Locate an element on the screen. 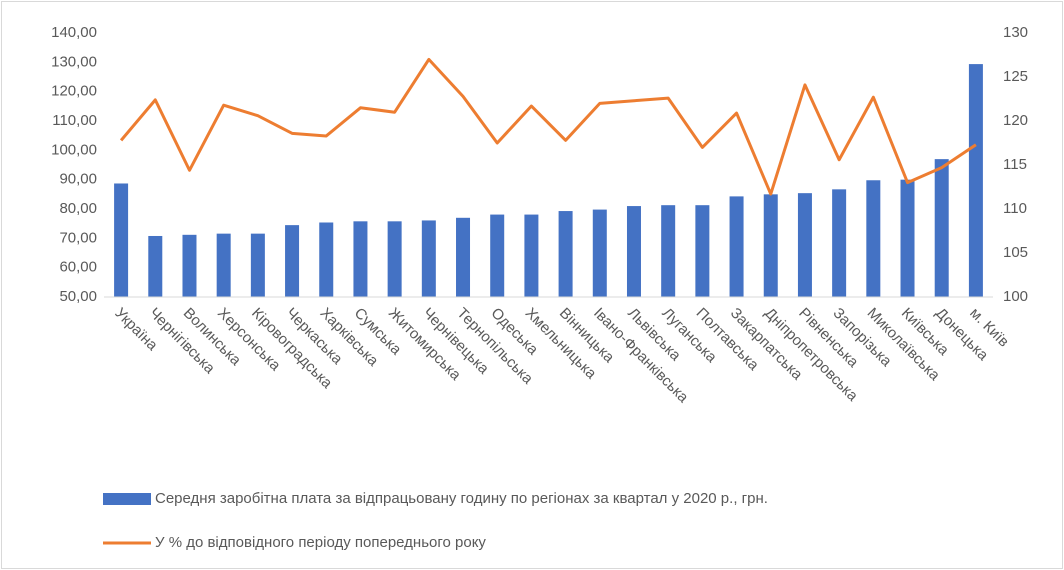  y2-tick-label: 110 is located at coordinates (1015, 208).